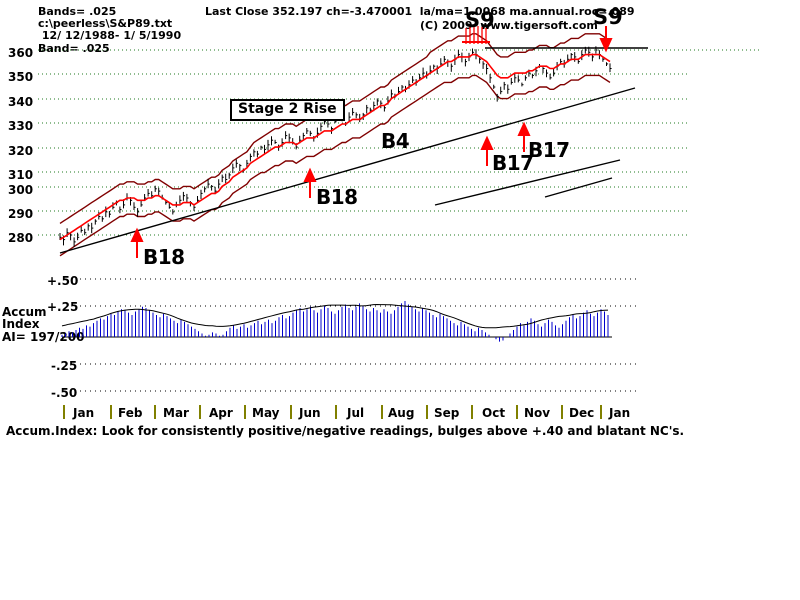 This screenshot has width=800, height=600. What do you see at coordinates (221, 413) in the screenshot?
I see `x-axis-month: Apr` at bounding box center [221, 413].